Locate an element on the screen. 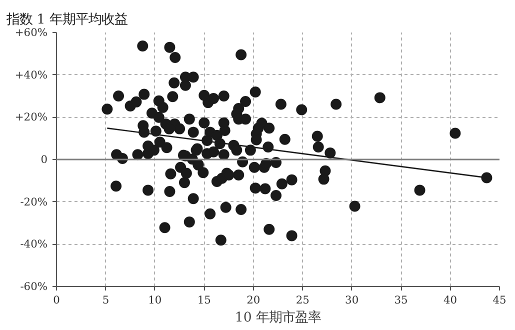  x-axis-title: 10 年期市盈率 is located at coordinates (278, 318).